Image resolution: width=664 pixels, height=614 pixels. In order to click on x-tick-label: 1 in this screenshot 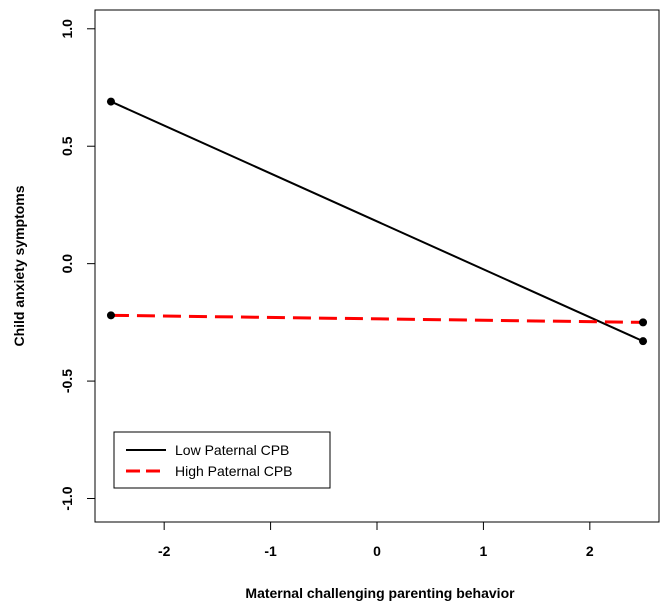, I will do `click(484, 551)`.